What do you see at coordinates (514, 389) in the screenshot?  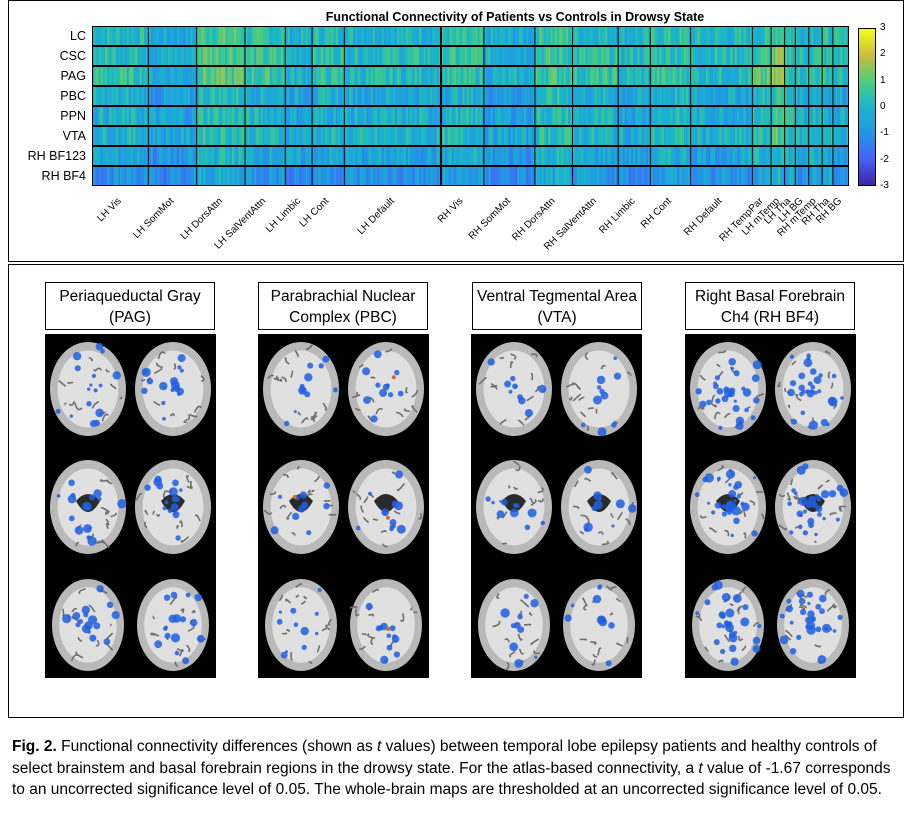 I see `white-matter` at bounding box center [514, 389].